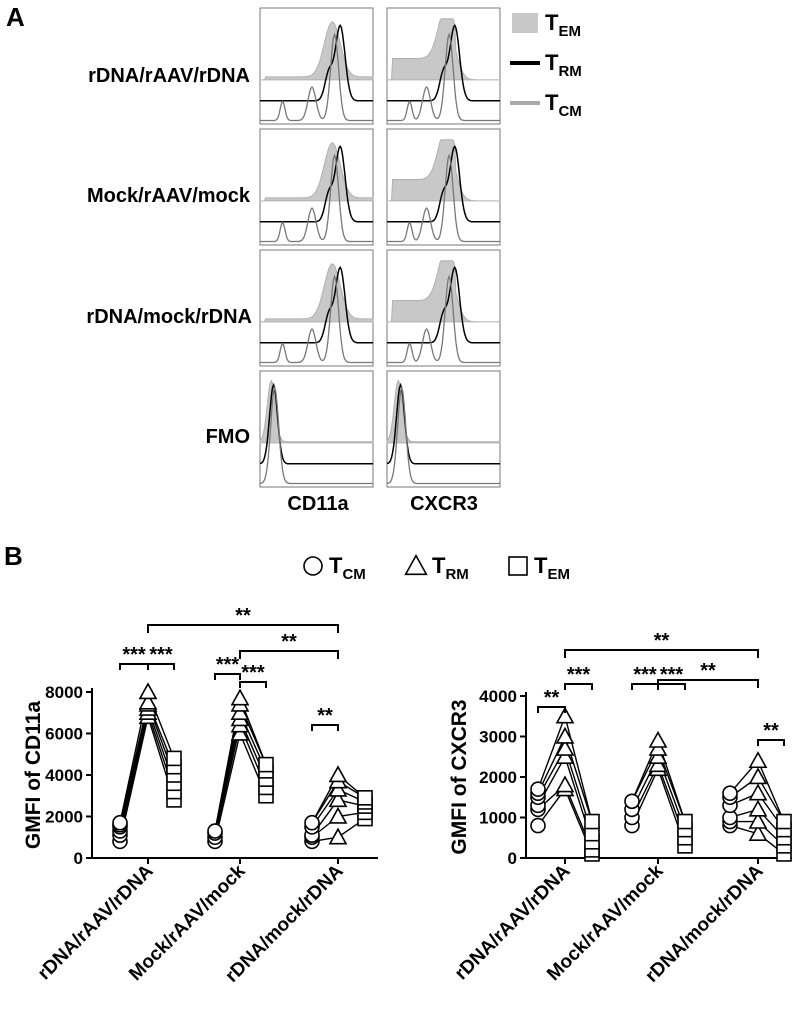 The width and height of the screenshot is (800, 1021). I want to click on histogram-legend: TEM TRM TCM, so click(546, 65).